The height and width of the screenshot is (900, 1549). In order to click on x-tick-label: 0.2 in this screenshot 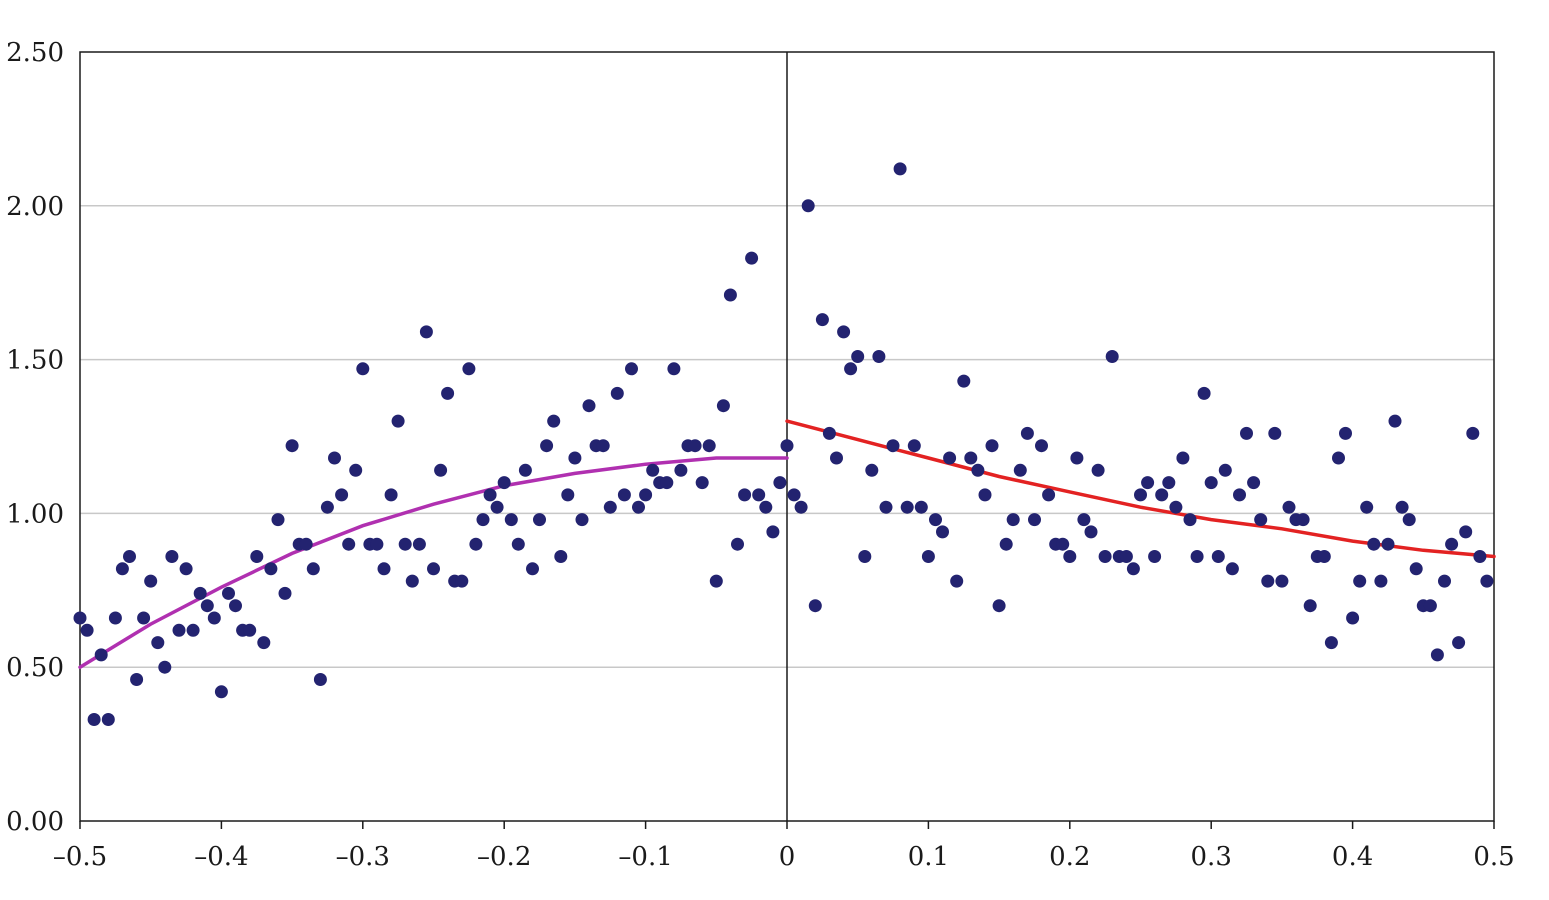, I will do `click(1069, 857)`.